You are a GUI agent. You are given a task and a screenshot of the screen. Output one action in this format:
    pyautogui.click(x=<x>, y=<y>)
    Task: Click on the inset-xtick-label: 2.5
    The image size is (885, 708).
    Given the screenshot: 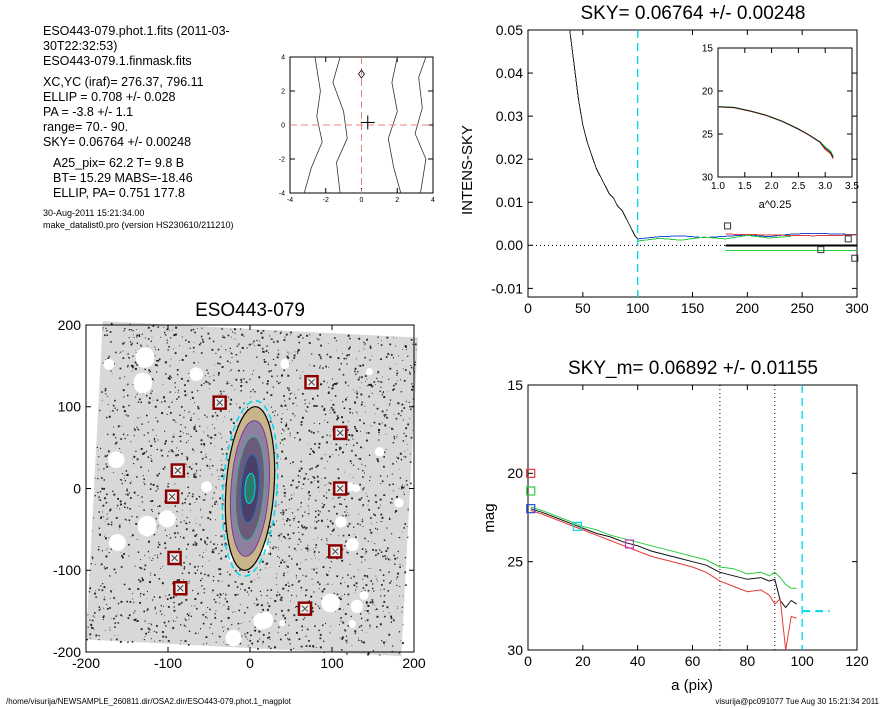 What is the action you would take?
    pyautogui.click(x=798, y=186)
    